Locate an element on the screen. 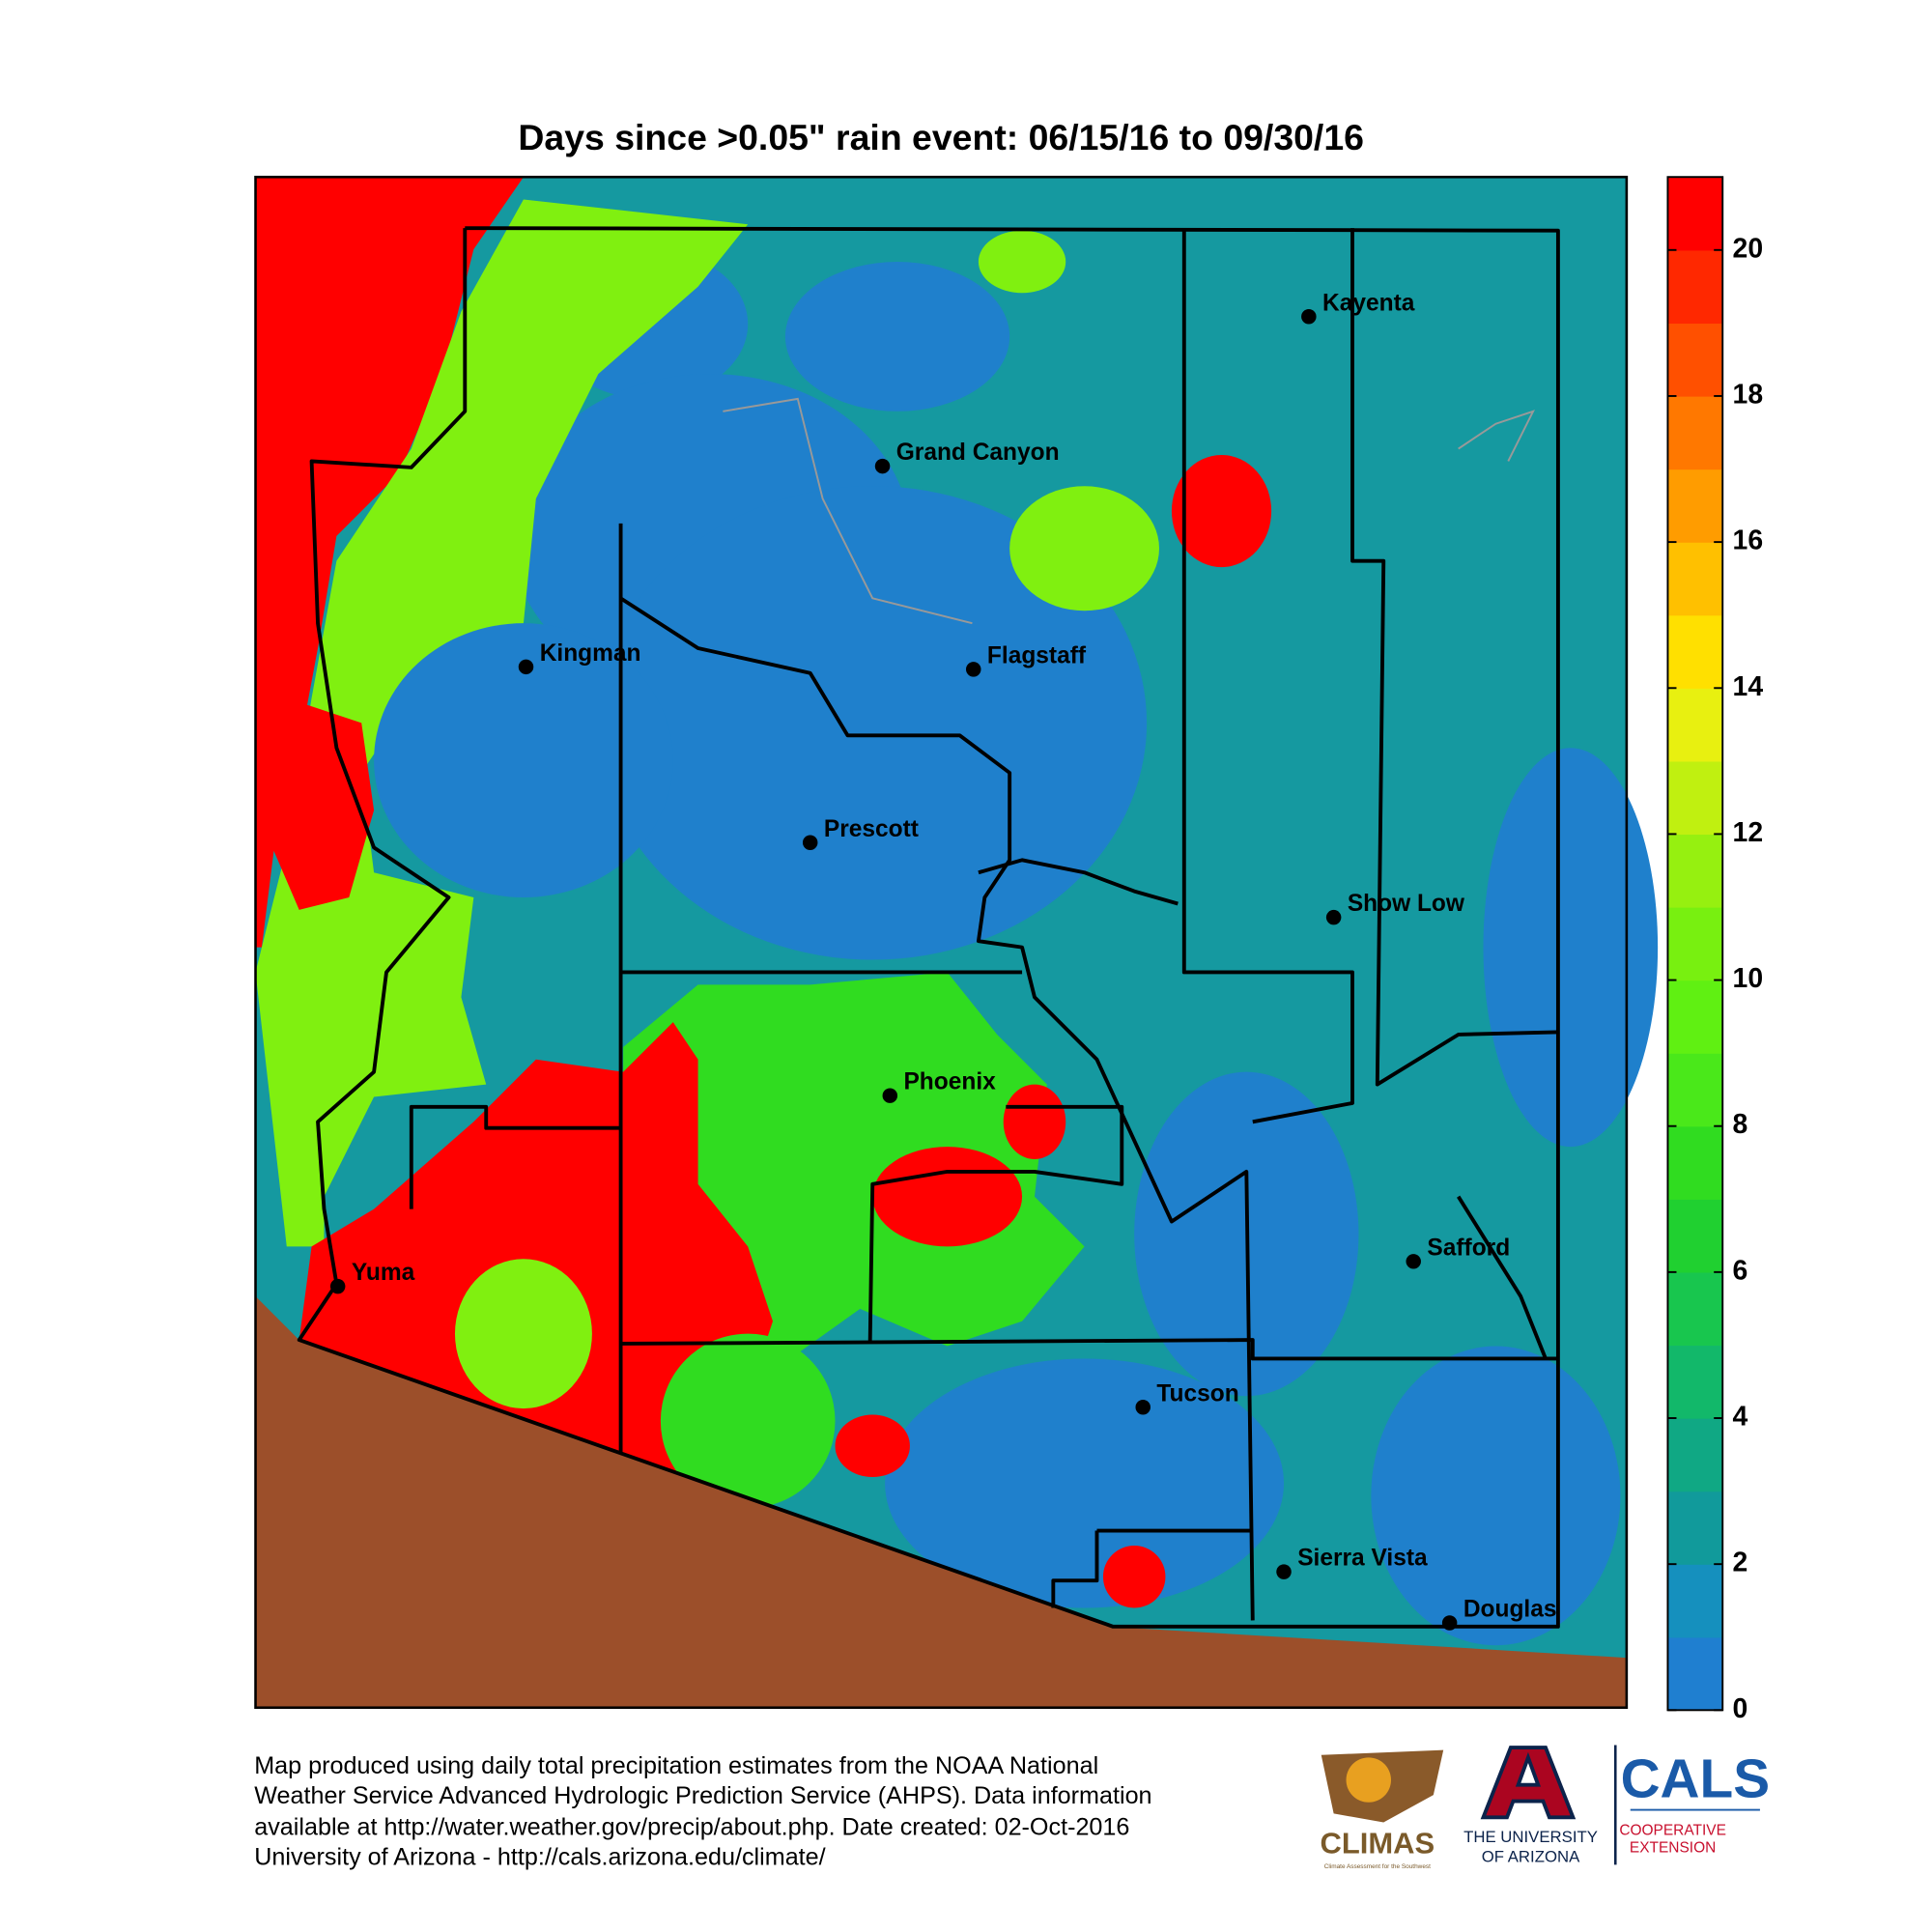 This screenshot has width=1932, height=1932. tick-label: 20 is located at coordinates (1748, 248).